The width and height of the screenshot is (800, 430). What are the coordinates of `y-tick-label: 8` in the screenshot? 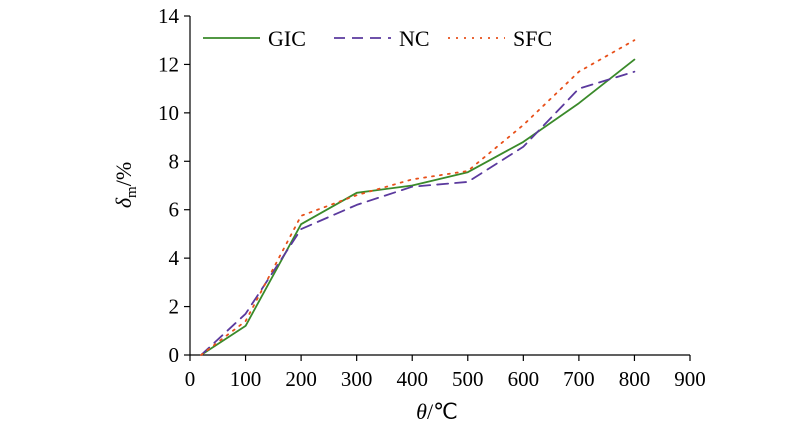 It's located at (174, 161).